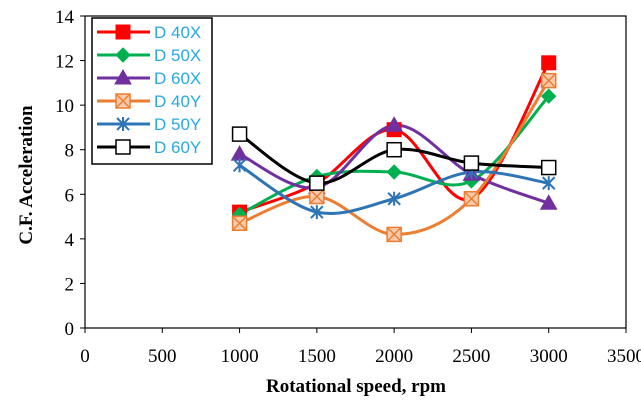 The height and width of the screenshot is (405, 641). Describe the element at coordinates (471, 356) in the screenshot. I see `x-tick-label: 2500` at that location.